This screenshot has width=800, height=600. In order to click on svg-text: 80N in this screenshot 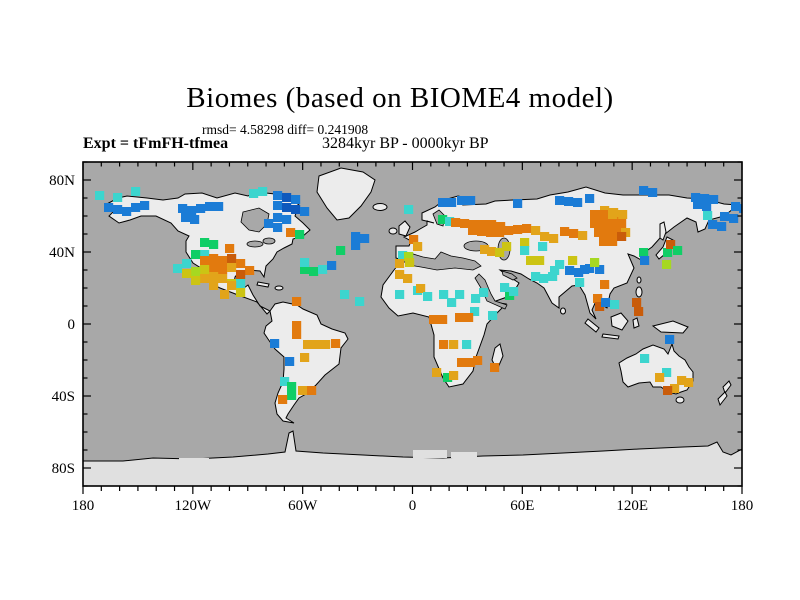, I will do `click(62, 181)`.